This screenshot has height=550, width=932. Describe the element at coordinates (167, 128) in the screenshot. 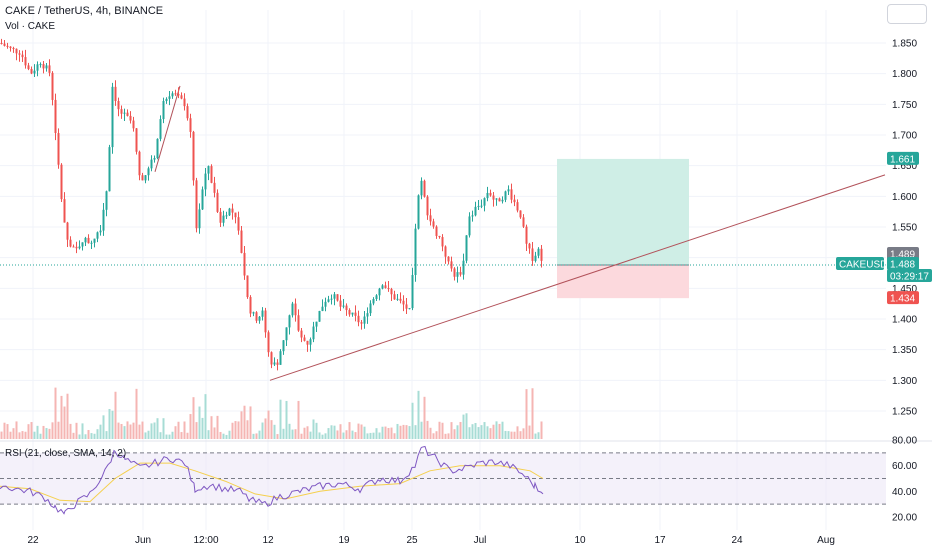

I see `short-trend-line` at that location.